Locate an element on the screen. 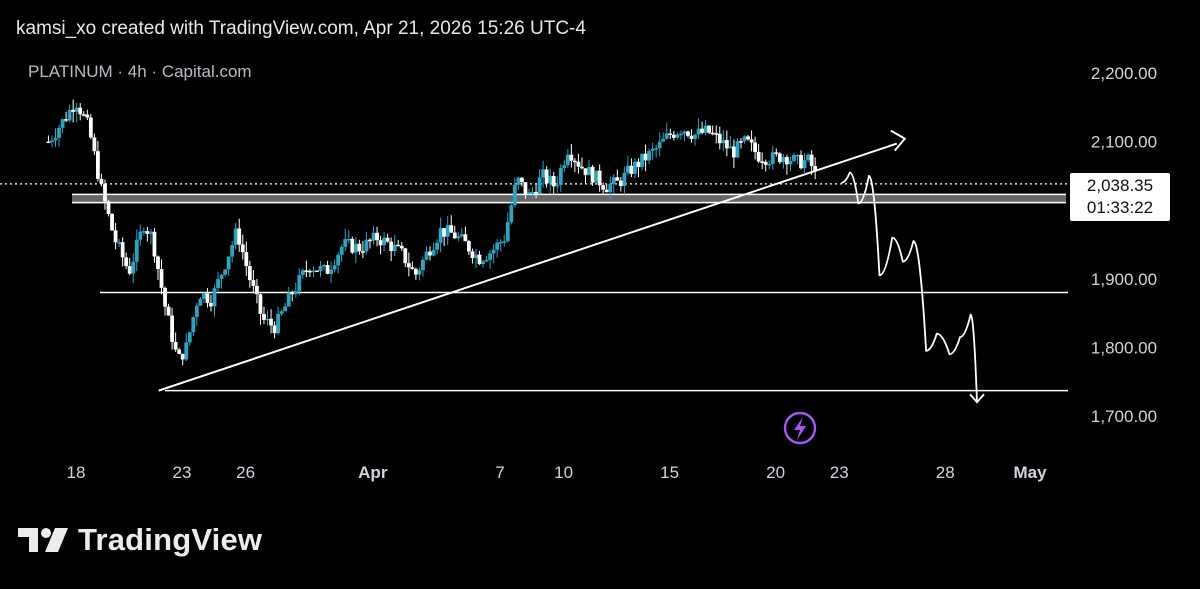 Image resolution: width=1200 pixels, height=589 pixels. lightning-icon is located at coordinates (800, 428).